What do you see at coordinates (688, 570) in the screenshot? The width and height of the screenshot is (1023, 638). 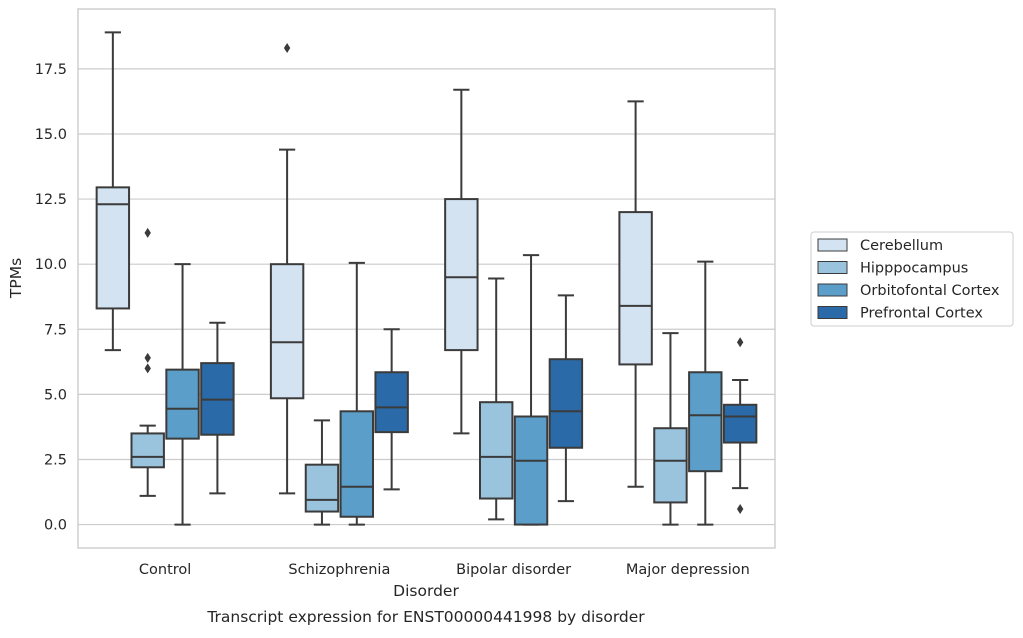 I see `x-tick-label: Major depression` at bounding box center [688, 570].